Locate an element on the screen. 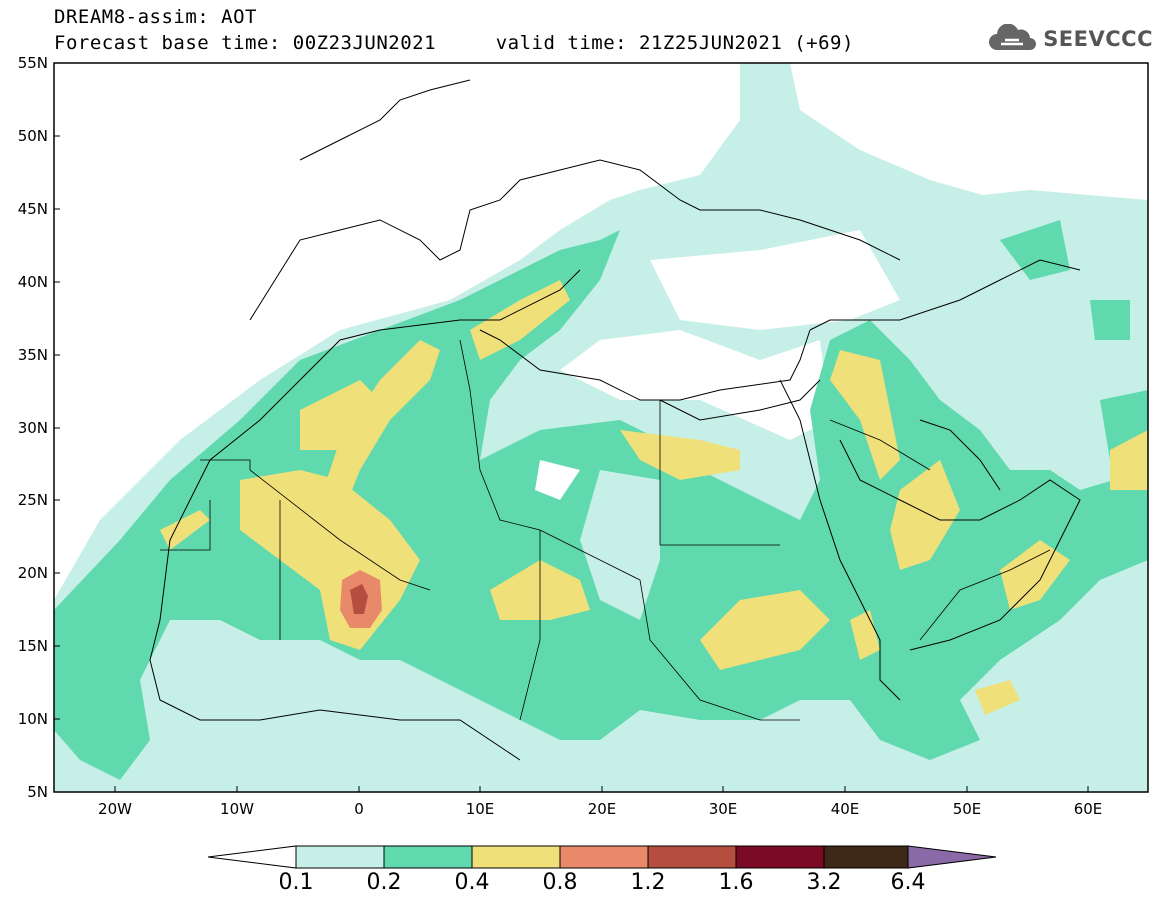 Image resolution: width=1165 pixels, height=905 pixels. lon-label: 10E is located at coordinates (480, 809).